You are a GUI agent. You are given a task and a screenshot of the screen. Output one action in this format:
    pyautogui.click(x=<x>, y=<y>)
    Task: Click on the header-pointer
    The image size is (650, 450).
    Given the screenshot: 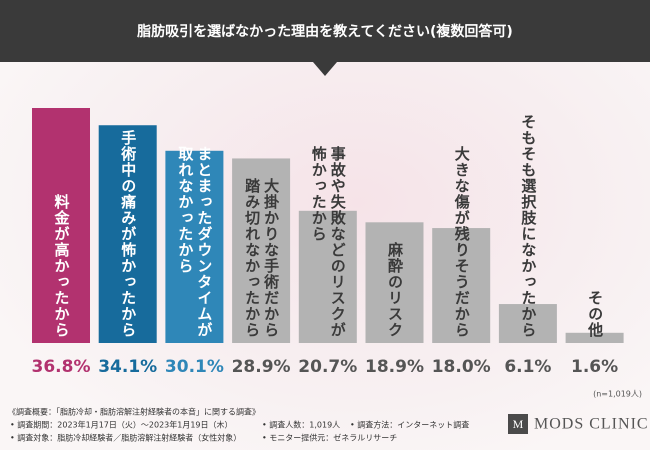 What is the action you would take?
    pyautogui.click(x=325, y=69)
    